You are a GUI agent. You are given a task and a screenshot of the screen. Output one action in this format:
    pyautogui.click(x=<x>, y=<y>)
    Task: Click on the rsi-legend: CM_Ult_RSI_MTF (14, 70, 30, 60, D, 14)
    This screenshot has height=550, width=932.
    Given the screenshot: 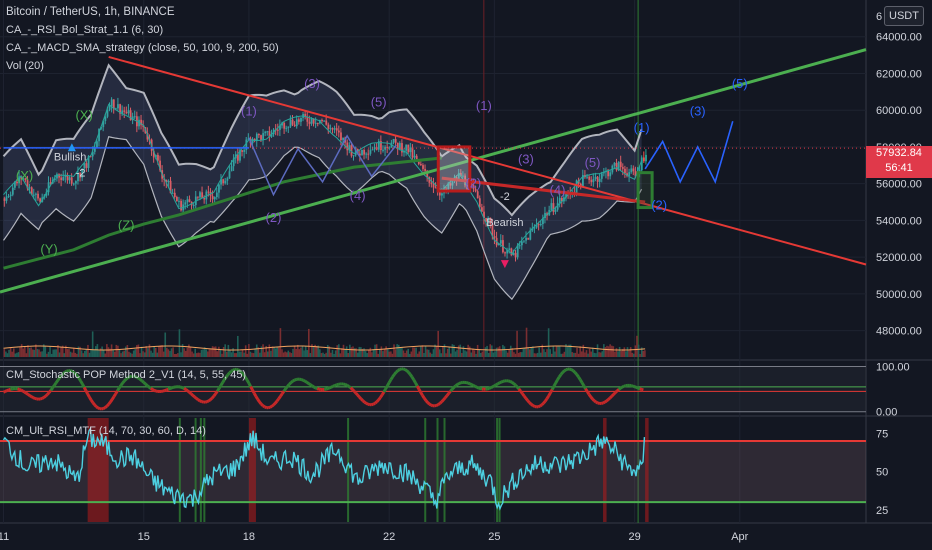 What is the action you would take?
    pyautogui.click(x=106, y=431)
    